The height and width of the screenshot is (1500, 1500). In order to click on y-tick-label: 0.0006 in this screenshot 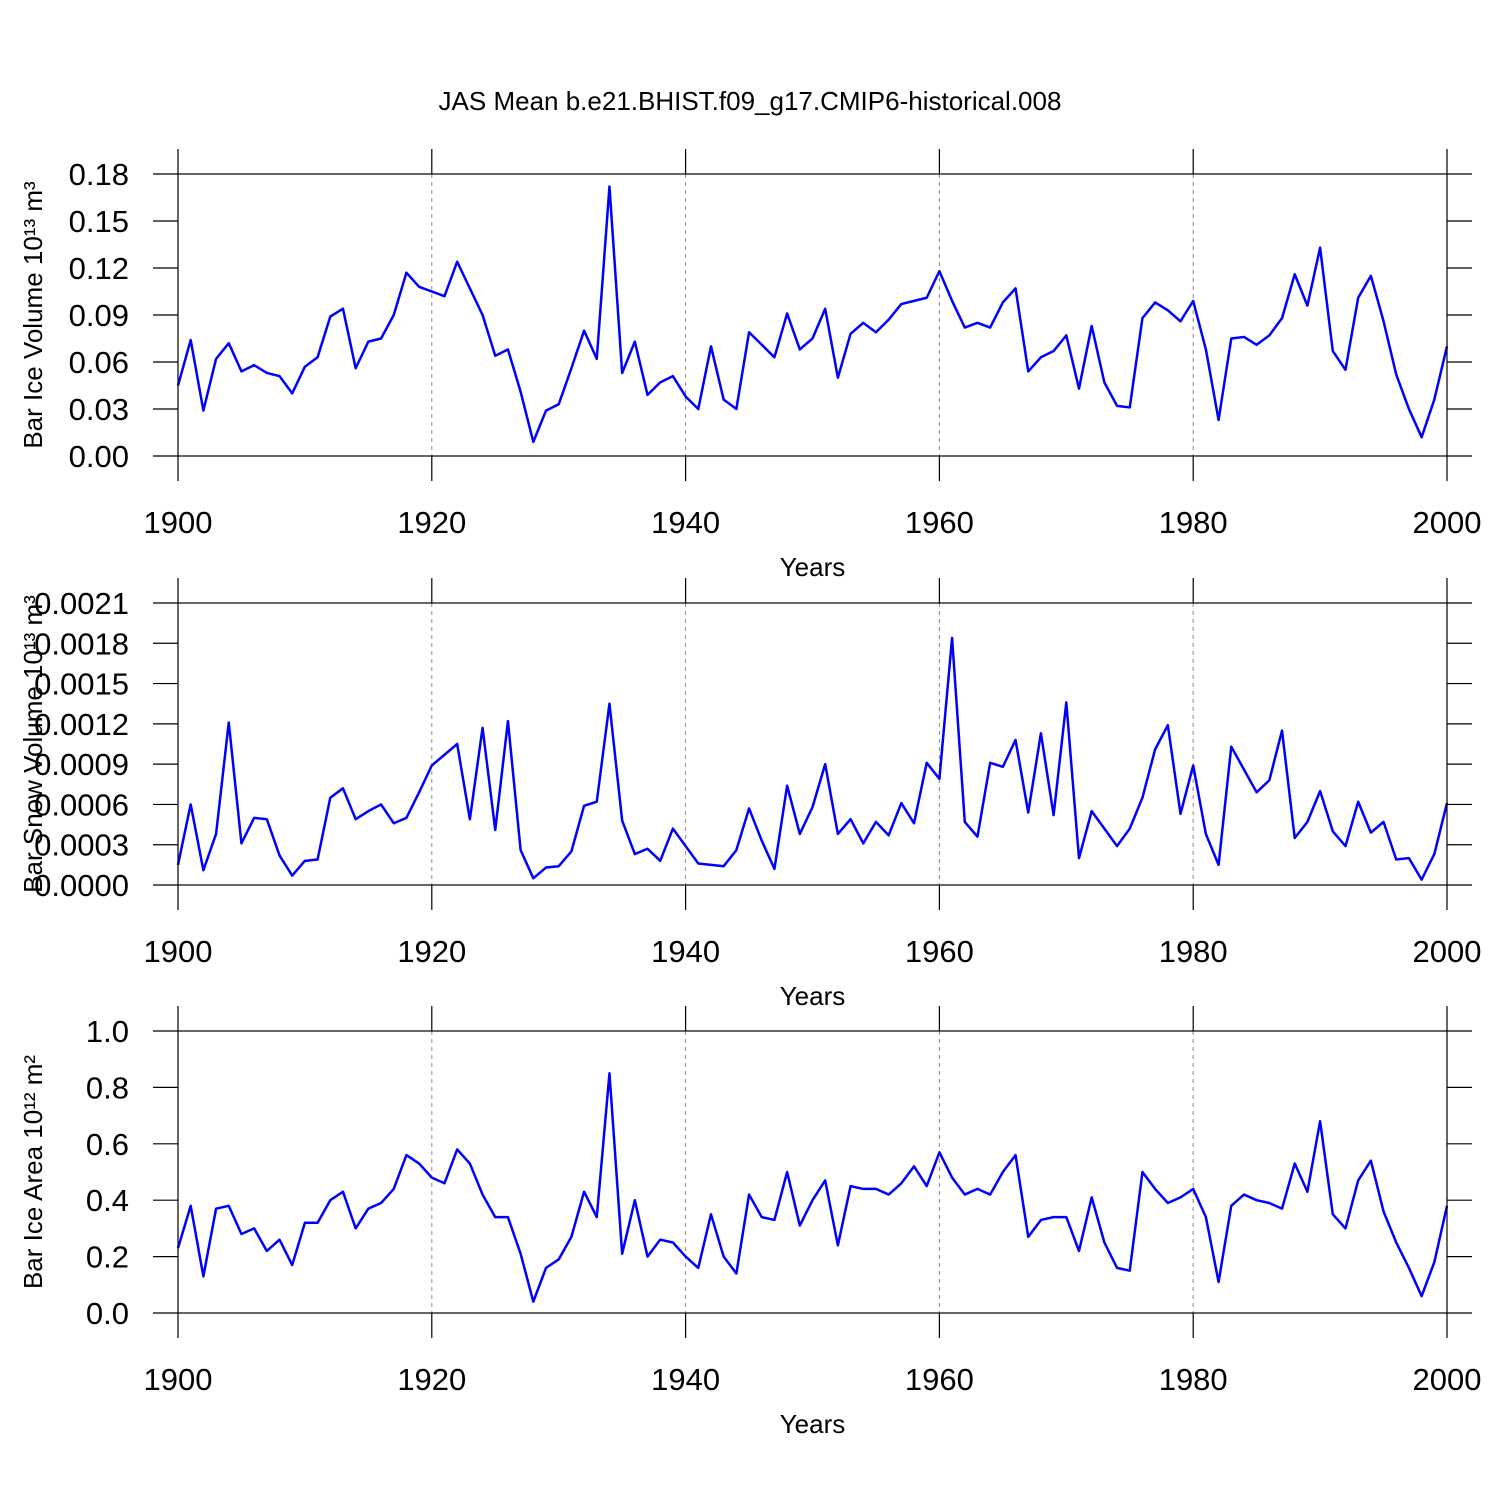, I will do `click(81, 804)`.